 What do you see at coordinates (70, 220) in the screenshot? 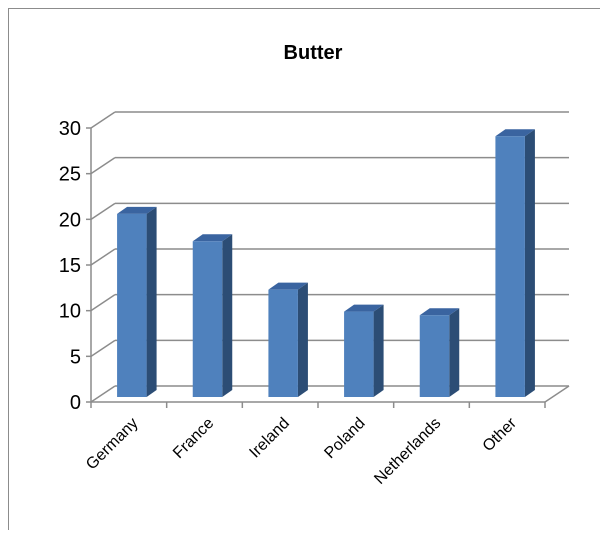
I see `y-tick-label: 20` at bounding box center [70, 220].